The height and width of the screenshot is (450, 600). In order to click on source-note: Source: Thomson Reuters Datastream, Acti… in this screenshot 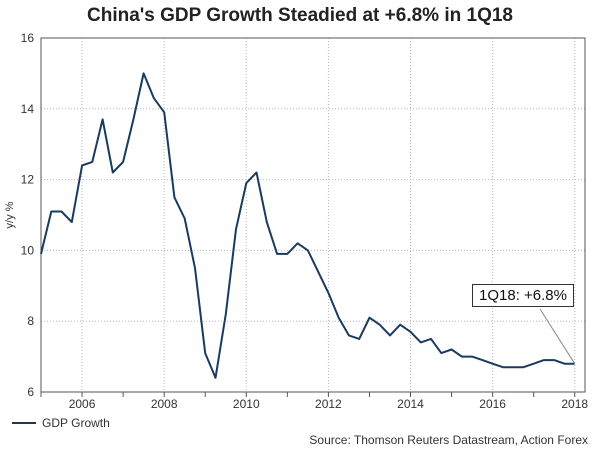, I will do `click(448, 440)`.